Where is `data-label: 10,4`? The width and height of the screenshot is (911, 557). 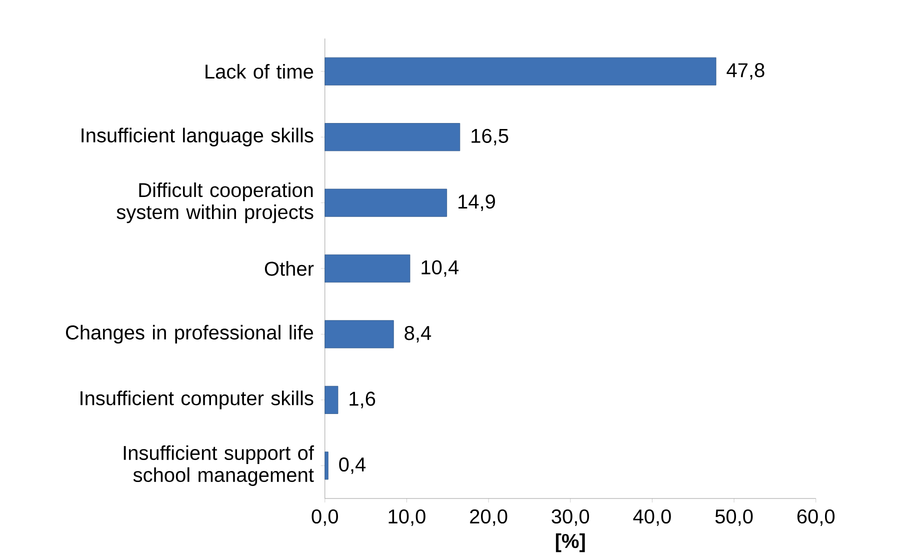
data-label: 10,4 is located at coordinates (440, 268).